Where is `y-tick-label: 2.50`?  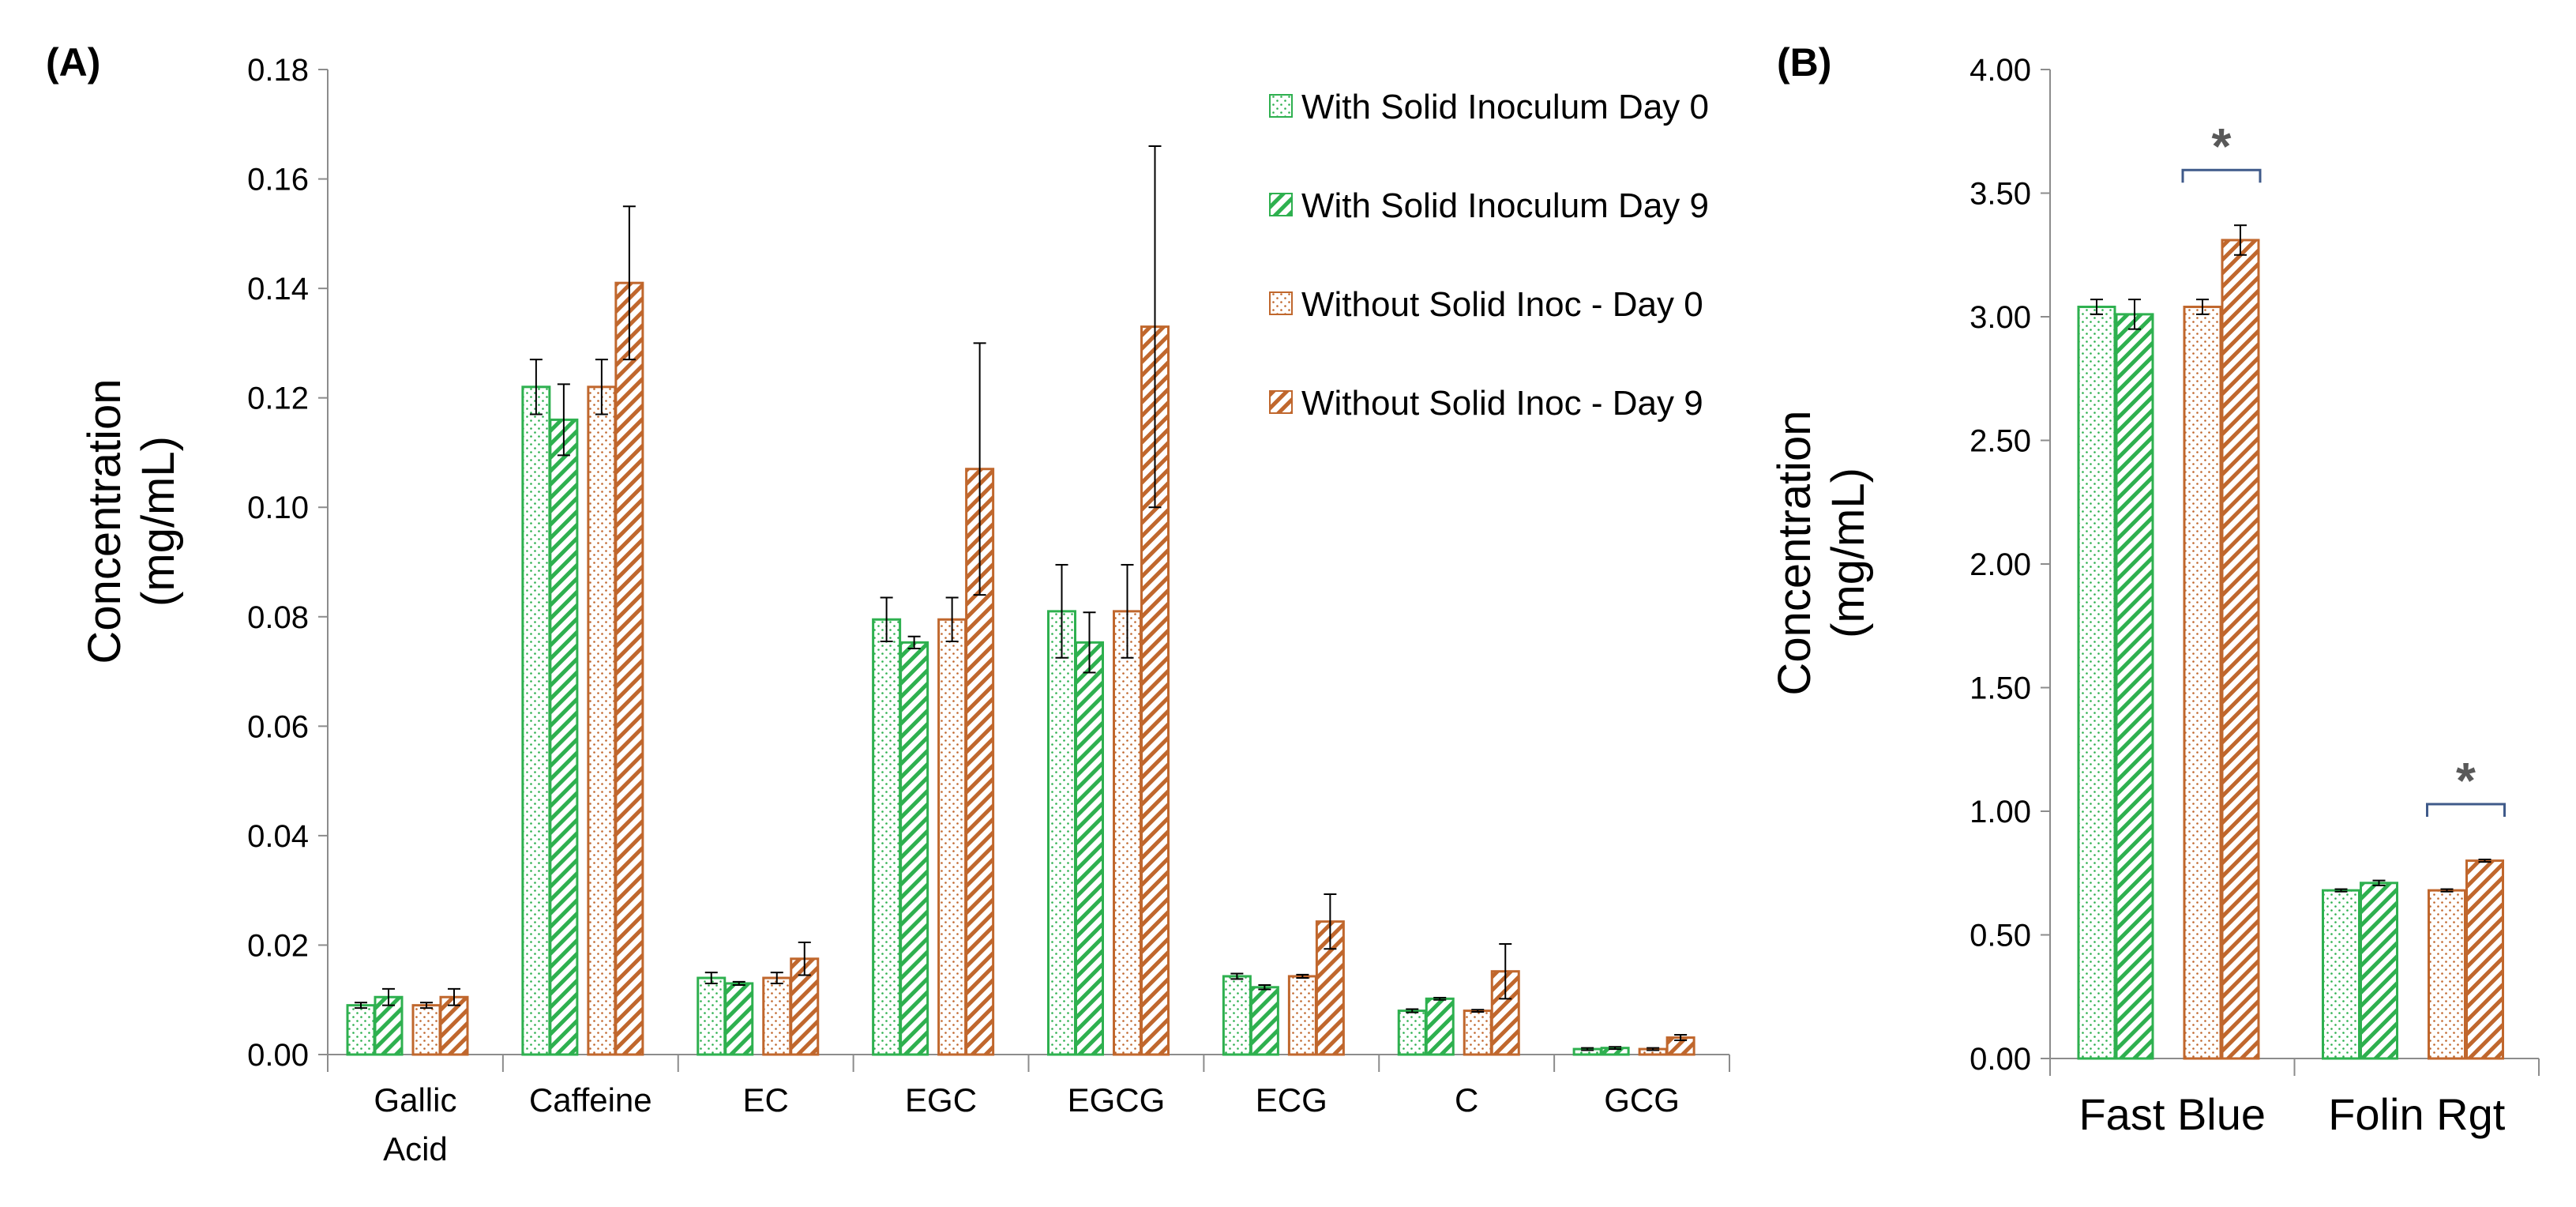 y-tick-label: 2.50 is located at coordinates (2000, 441).